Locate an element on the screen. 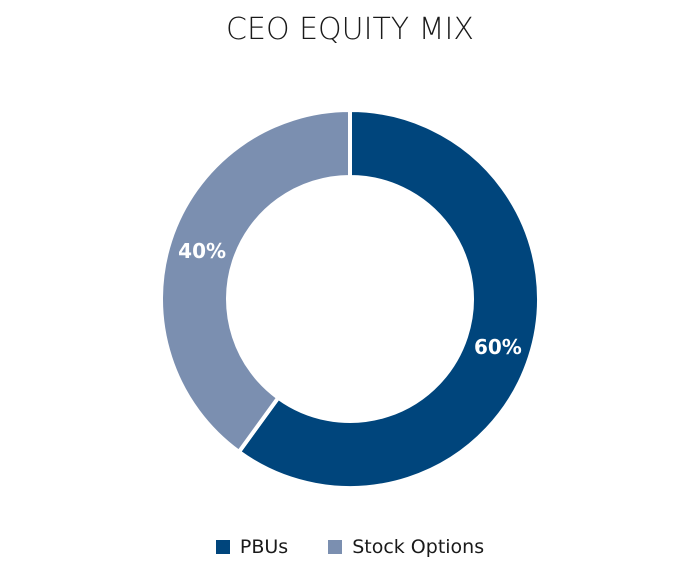 The image size is (700, 576). legend: PBUs Stock Options is located at coordinates (350, 547).